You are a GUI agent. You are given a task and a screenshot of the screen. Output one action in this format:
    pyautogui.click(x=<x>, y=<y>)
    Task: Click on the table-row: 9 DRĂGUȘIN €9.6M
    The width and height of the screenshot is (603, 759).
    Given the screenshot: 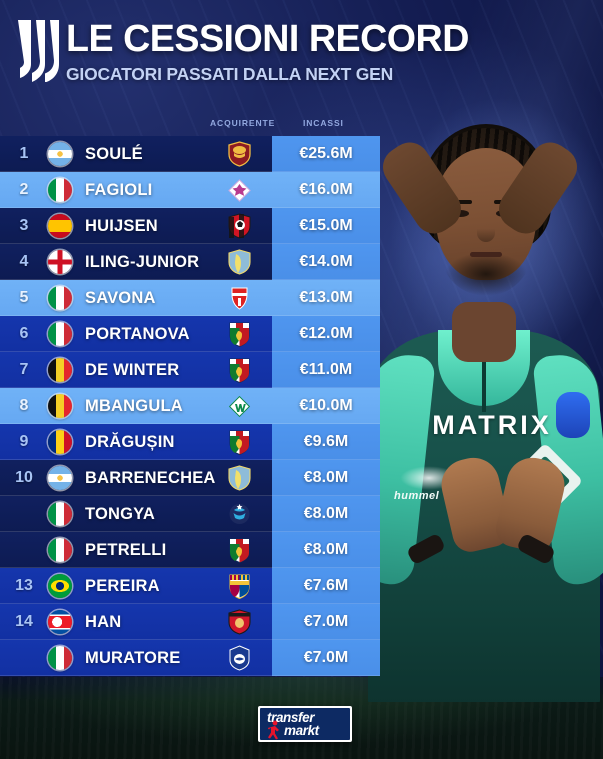 What is the action you would take?
    pyautogui.click(x=190, y=442)
    